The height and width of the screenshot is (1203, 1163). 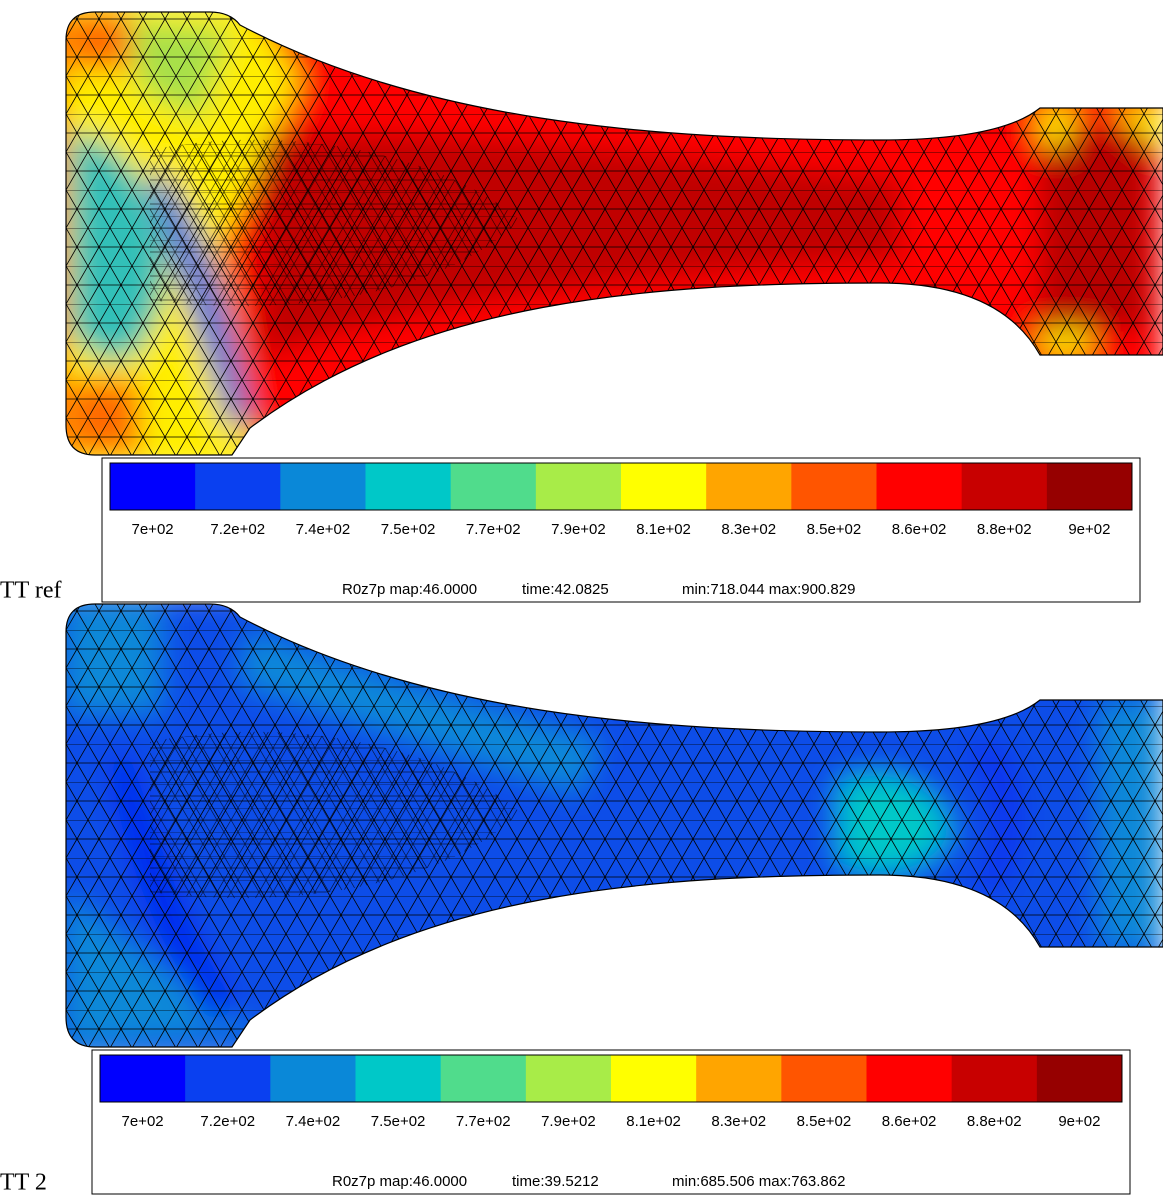 What do you see at coordinates (565, 589) in the screenshot?
I see `info-text: time:42.0825` at bounding box center [565, 589].